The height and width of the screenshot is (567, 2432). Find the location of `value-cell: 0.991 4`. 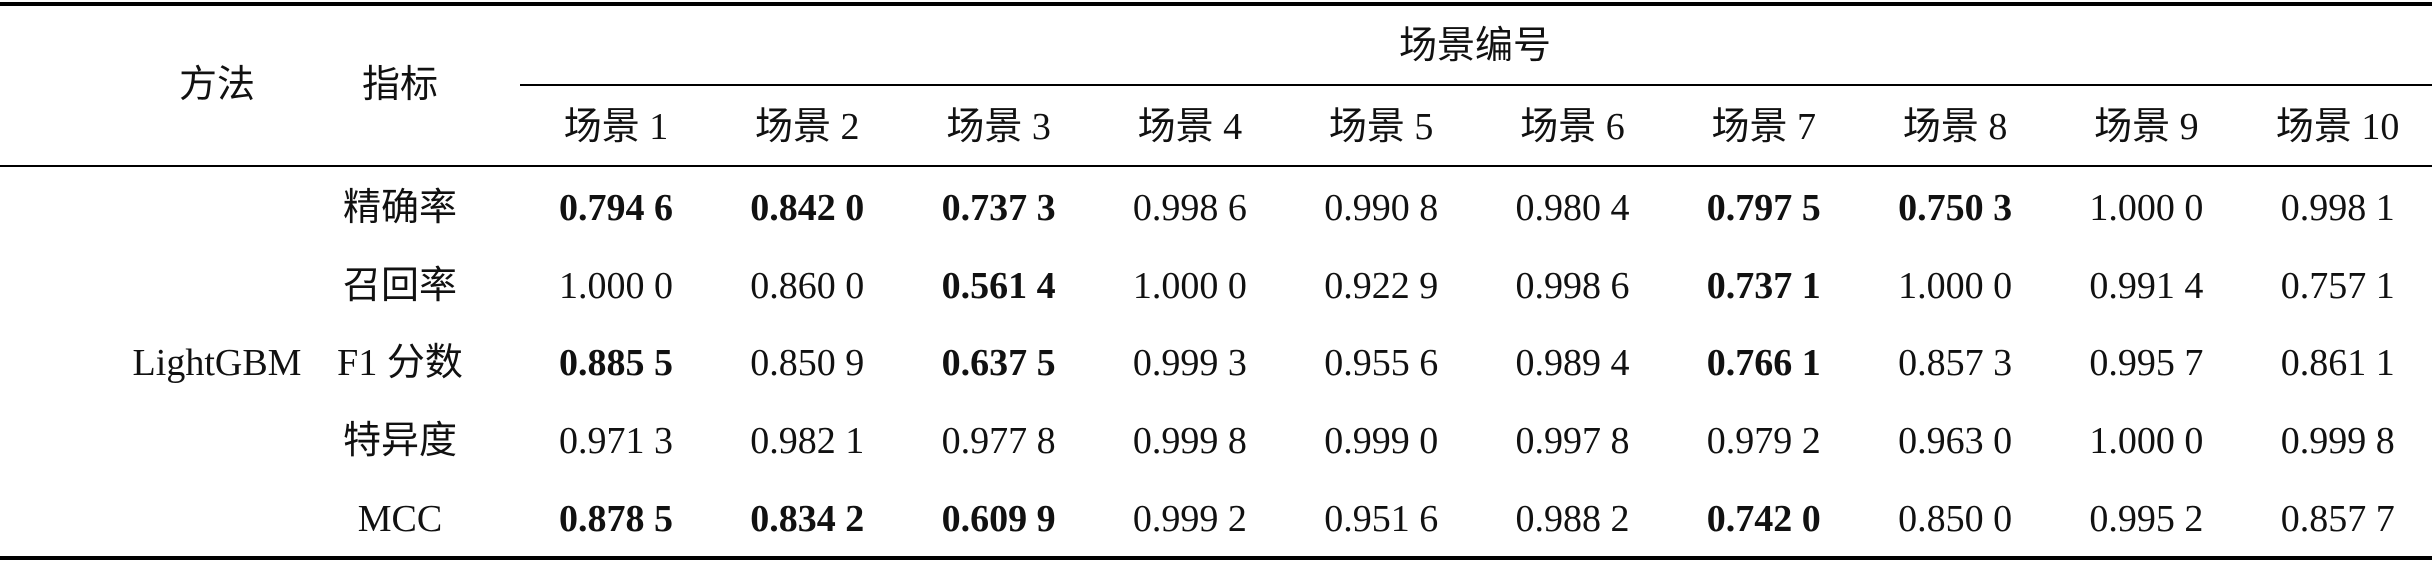

value-cell: 0.991 4 is located at coordinates (2146, 286).